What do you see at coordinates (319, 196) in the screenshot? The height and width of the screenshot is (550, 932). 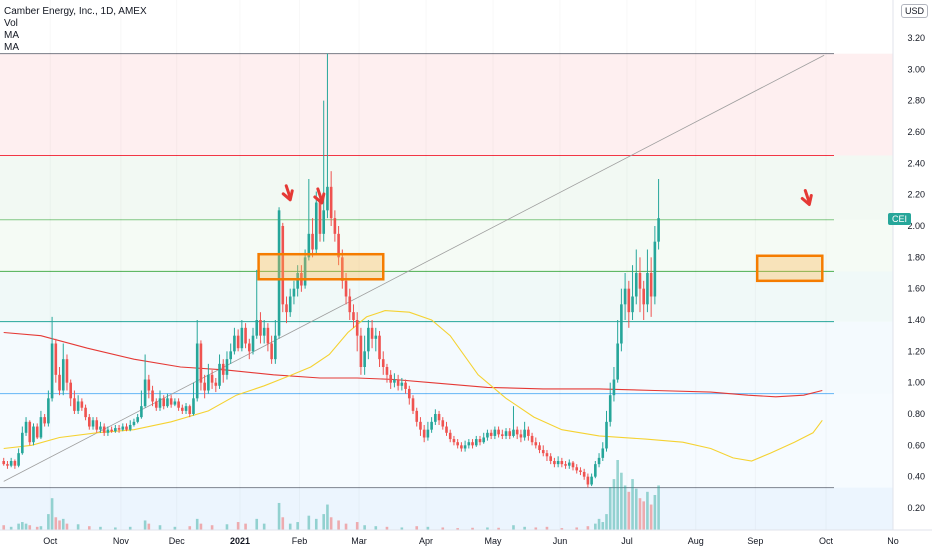 I see `down-arrow-icon` at bounding box center [319, 196].